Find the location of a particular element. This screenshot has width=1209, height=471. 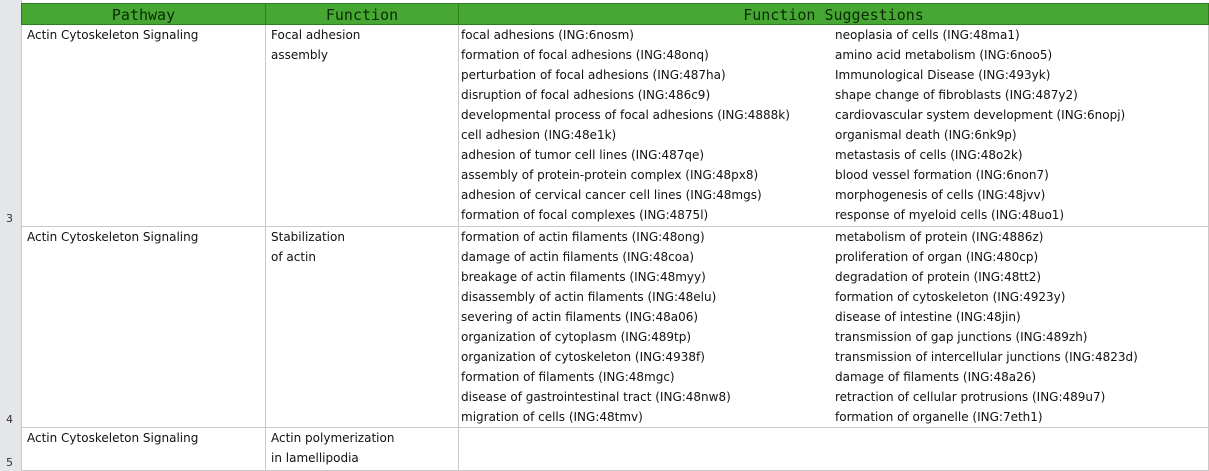

suggestion-item: formation of organelle (ING:7eth1) is located at coordinates (939, 417).